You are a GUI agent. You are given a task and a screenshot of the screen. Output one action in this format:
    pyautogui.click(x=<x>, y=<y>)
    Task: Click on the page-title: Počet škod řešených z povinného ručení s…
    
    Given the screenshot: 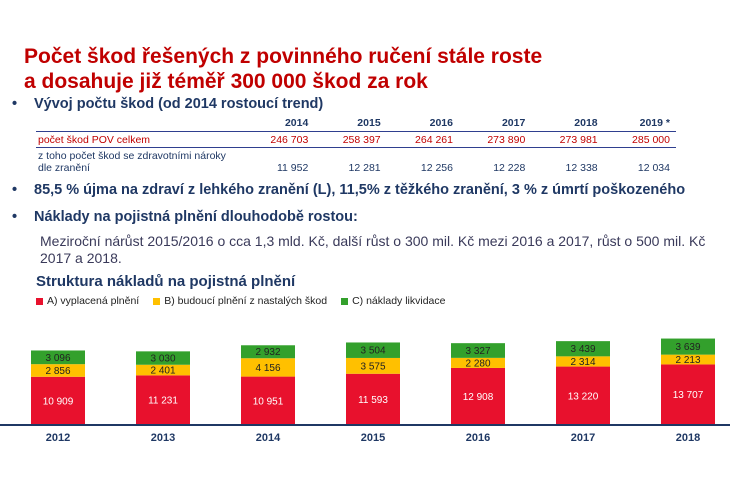 What is the action you would take?
    pyautogui.click(x=374, y=69)
    